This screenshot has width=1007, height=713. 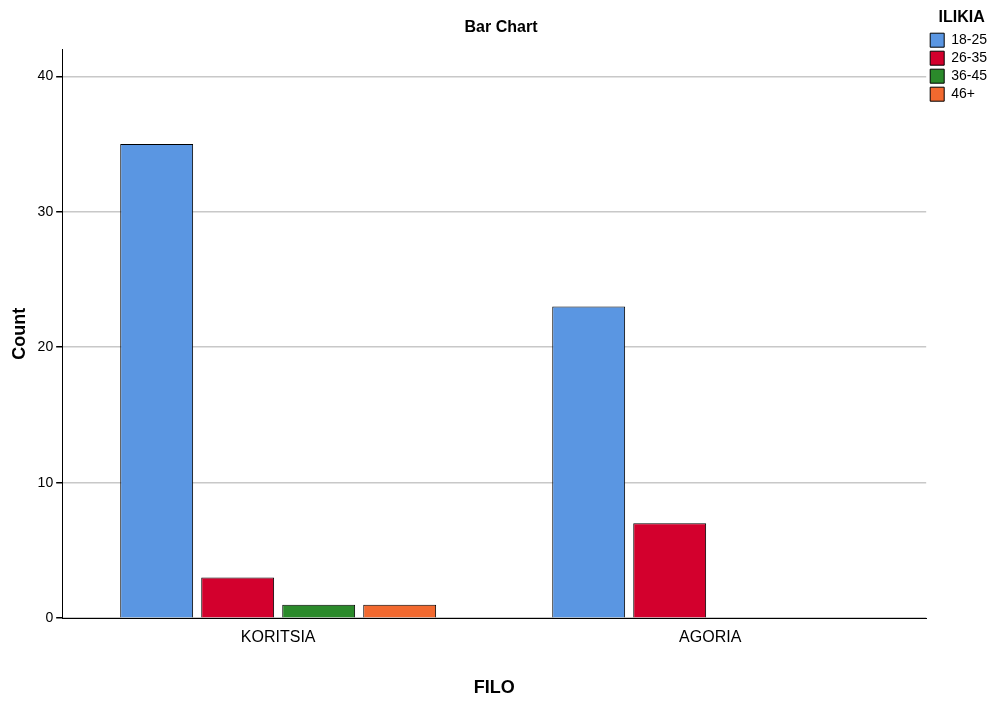 I want to click on y-tick-label: 30, so click(x=45, y=210).